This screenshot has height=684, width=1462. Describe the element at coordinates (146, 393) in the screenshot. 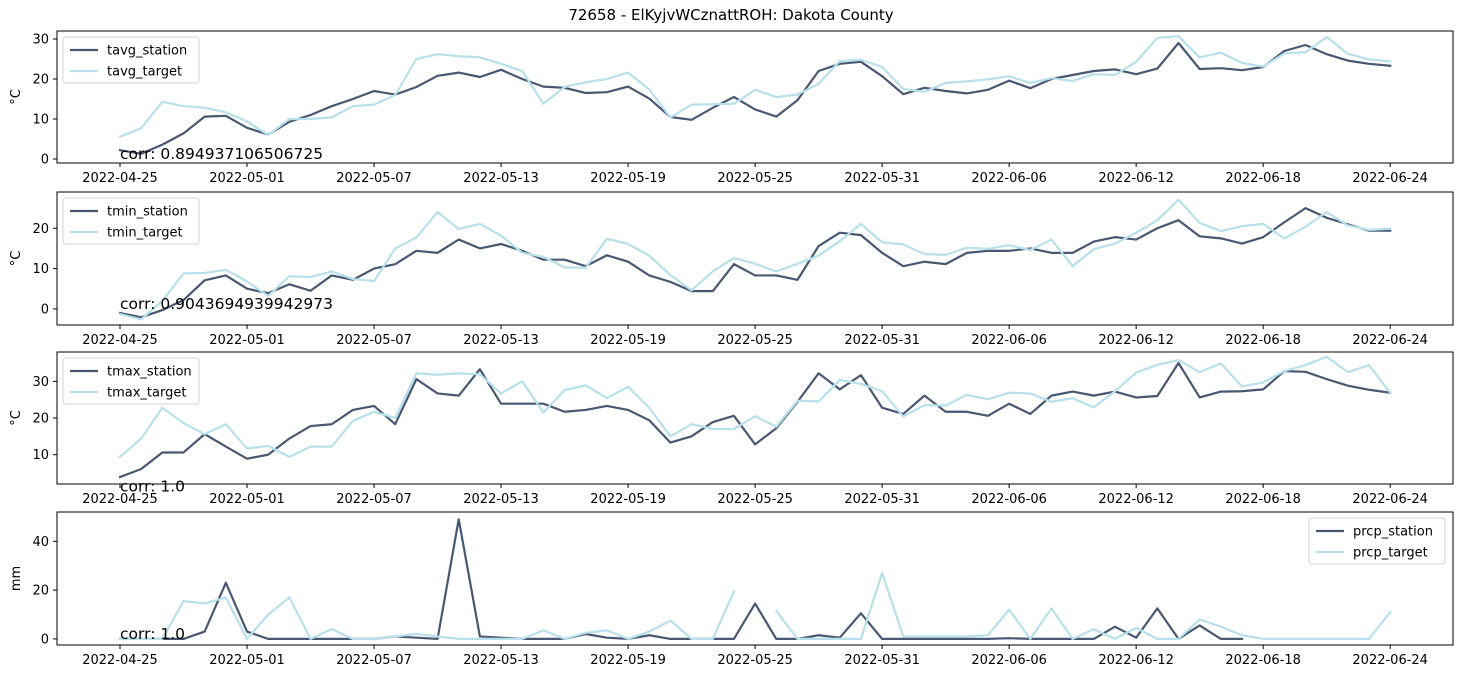

I see `legend-label: tmax_target` at that location.